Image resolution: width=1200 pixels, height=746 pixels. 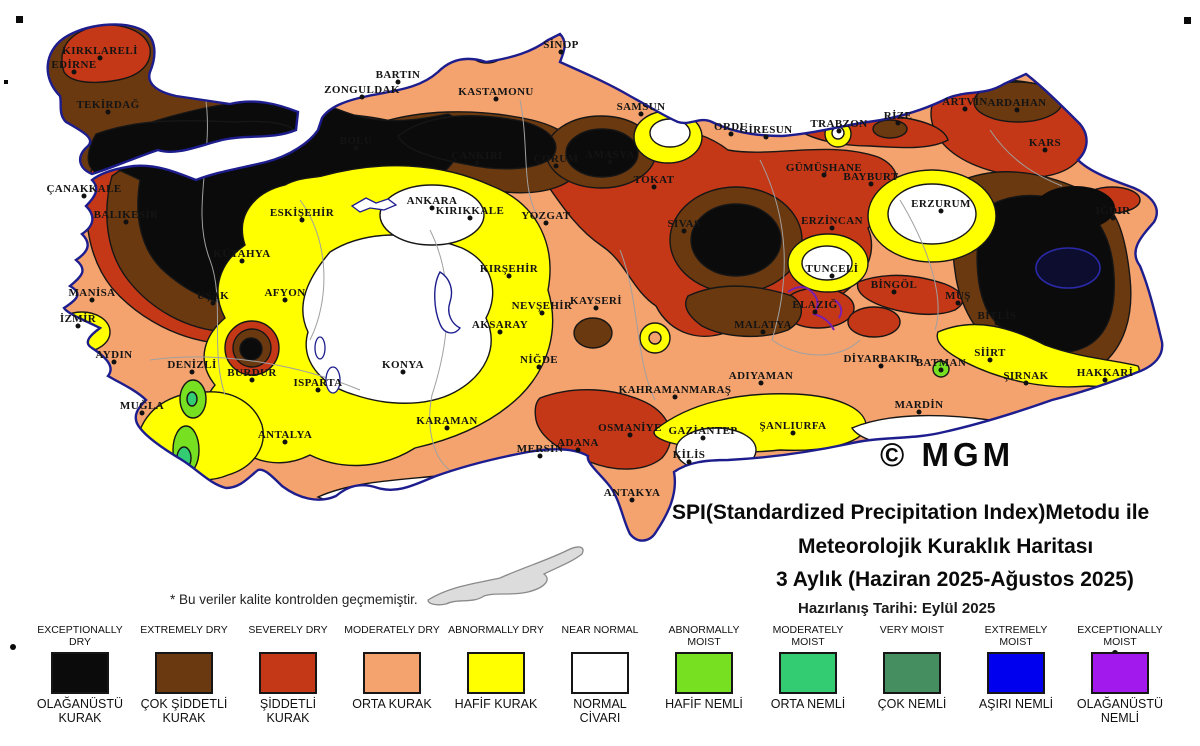 What do you see at coordinates (288, 685) in the screenshot?
I see `legend-item: SEVERELY DRY ŞİDDETLİ KURAK` at bounding box center [288, 685].